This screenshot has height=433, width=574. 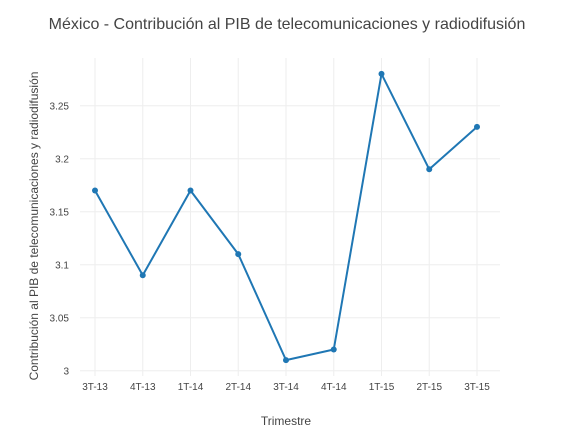 I want to click on y-tick-label: 3.2, so click(x=62, y=160).